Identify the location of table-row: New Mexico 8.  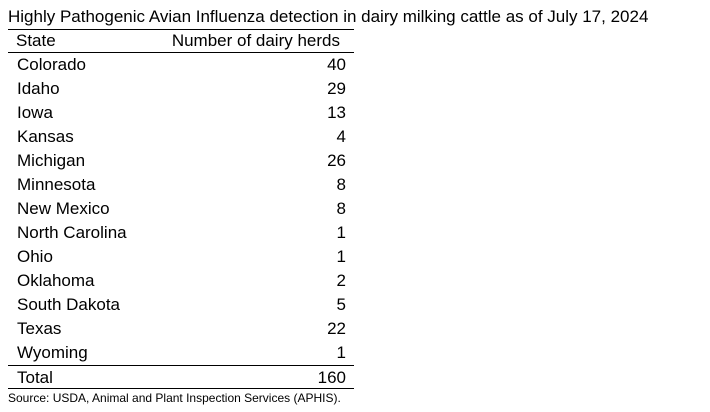
(181, 209).